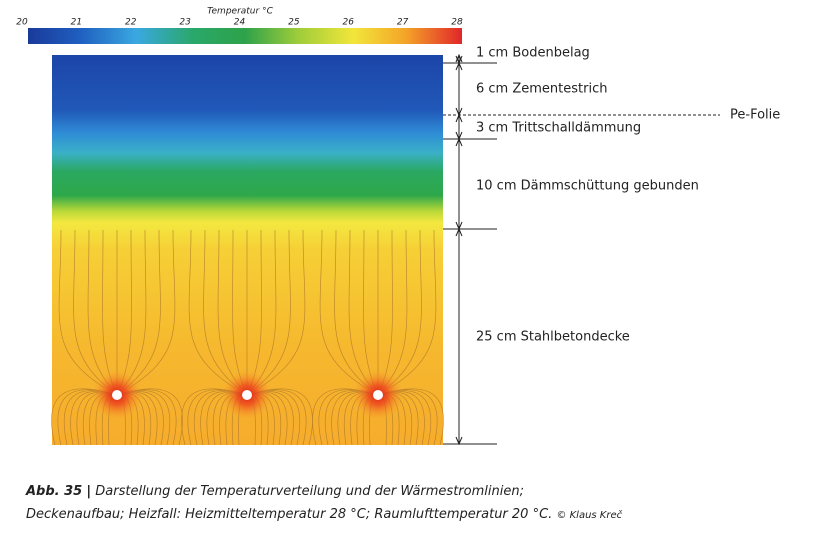 This screenshot has width=815, height=545. I want to click on colorbar-tick-label: 21, so click(76, 23).